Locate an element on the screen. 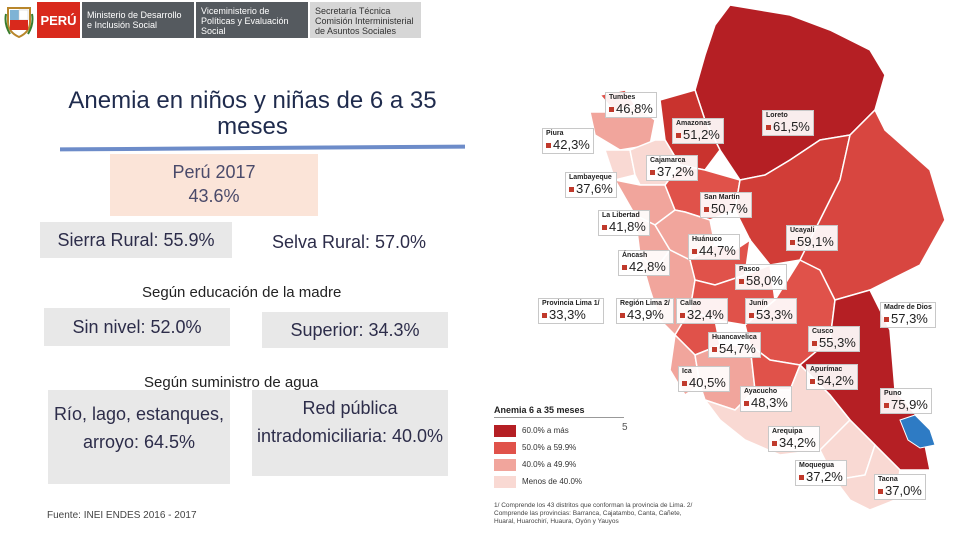 The width and height of the screenshot is (960, 540). water-section-title: Según suministro de agua is located at coordinates (231, 382).